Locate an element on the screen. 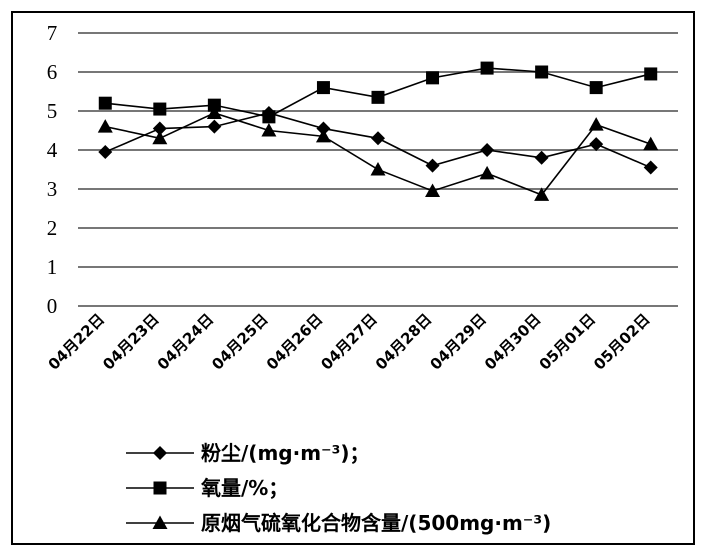 This screenshot has width=706, height=556. x-tick-label: 04月30日 is located at coordinates (512, 341).